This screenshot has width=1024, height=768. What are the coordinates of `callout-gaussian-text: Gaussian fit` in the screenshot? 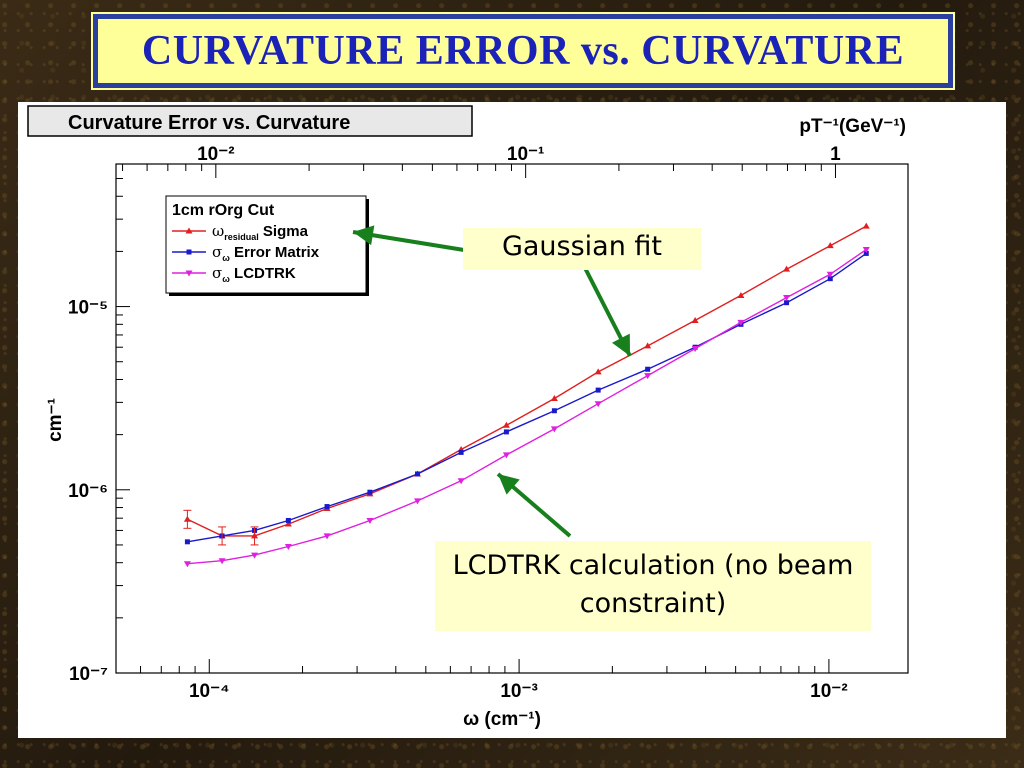 It's located at (582, 246).